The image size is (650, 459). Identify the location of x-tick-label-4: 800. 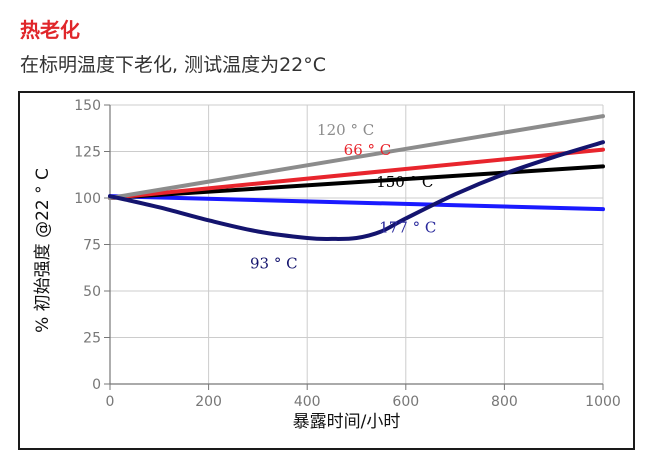
(504, 402).